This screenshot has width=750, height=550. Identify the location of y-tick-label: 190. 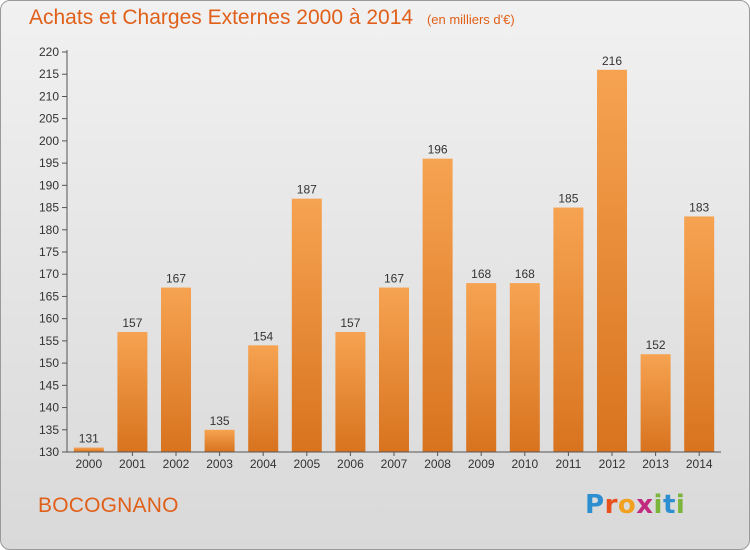
(49, 185).